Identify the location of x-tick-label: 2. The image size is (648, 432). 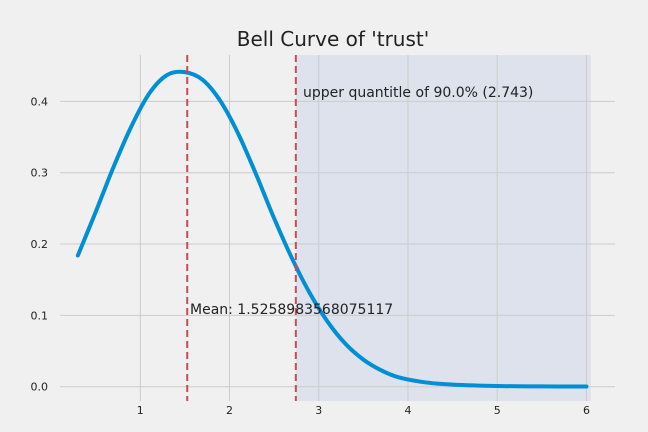
(229, 410).